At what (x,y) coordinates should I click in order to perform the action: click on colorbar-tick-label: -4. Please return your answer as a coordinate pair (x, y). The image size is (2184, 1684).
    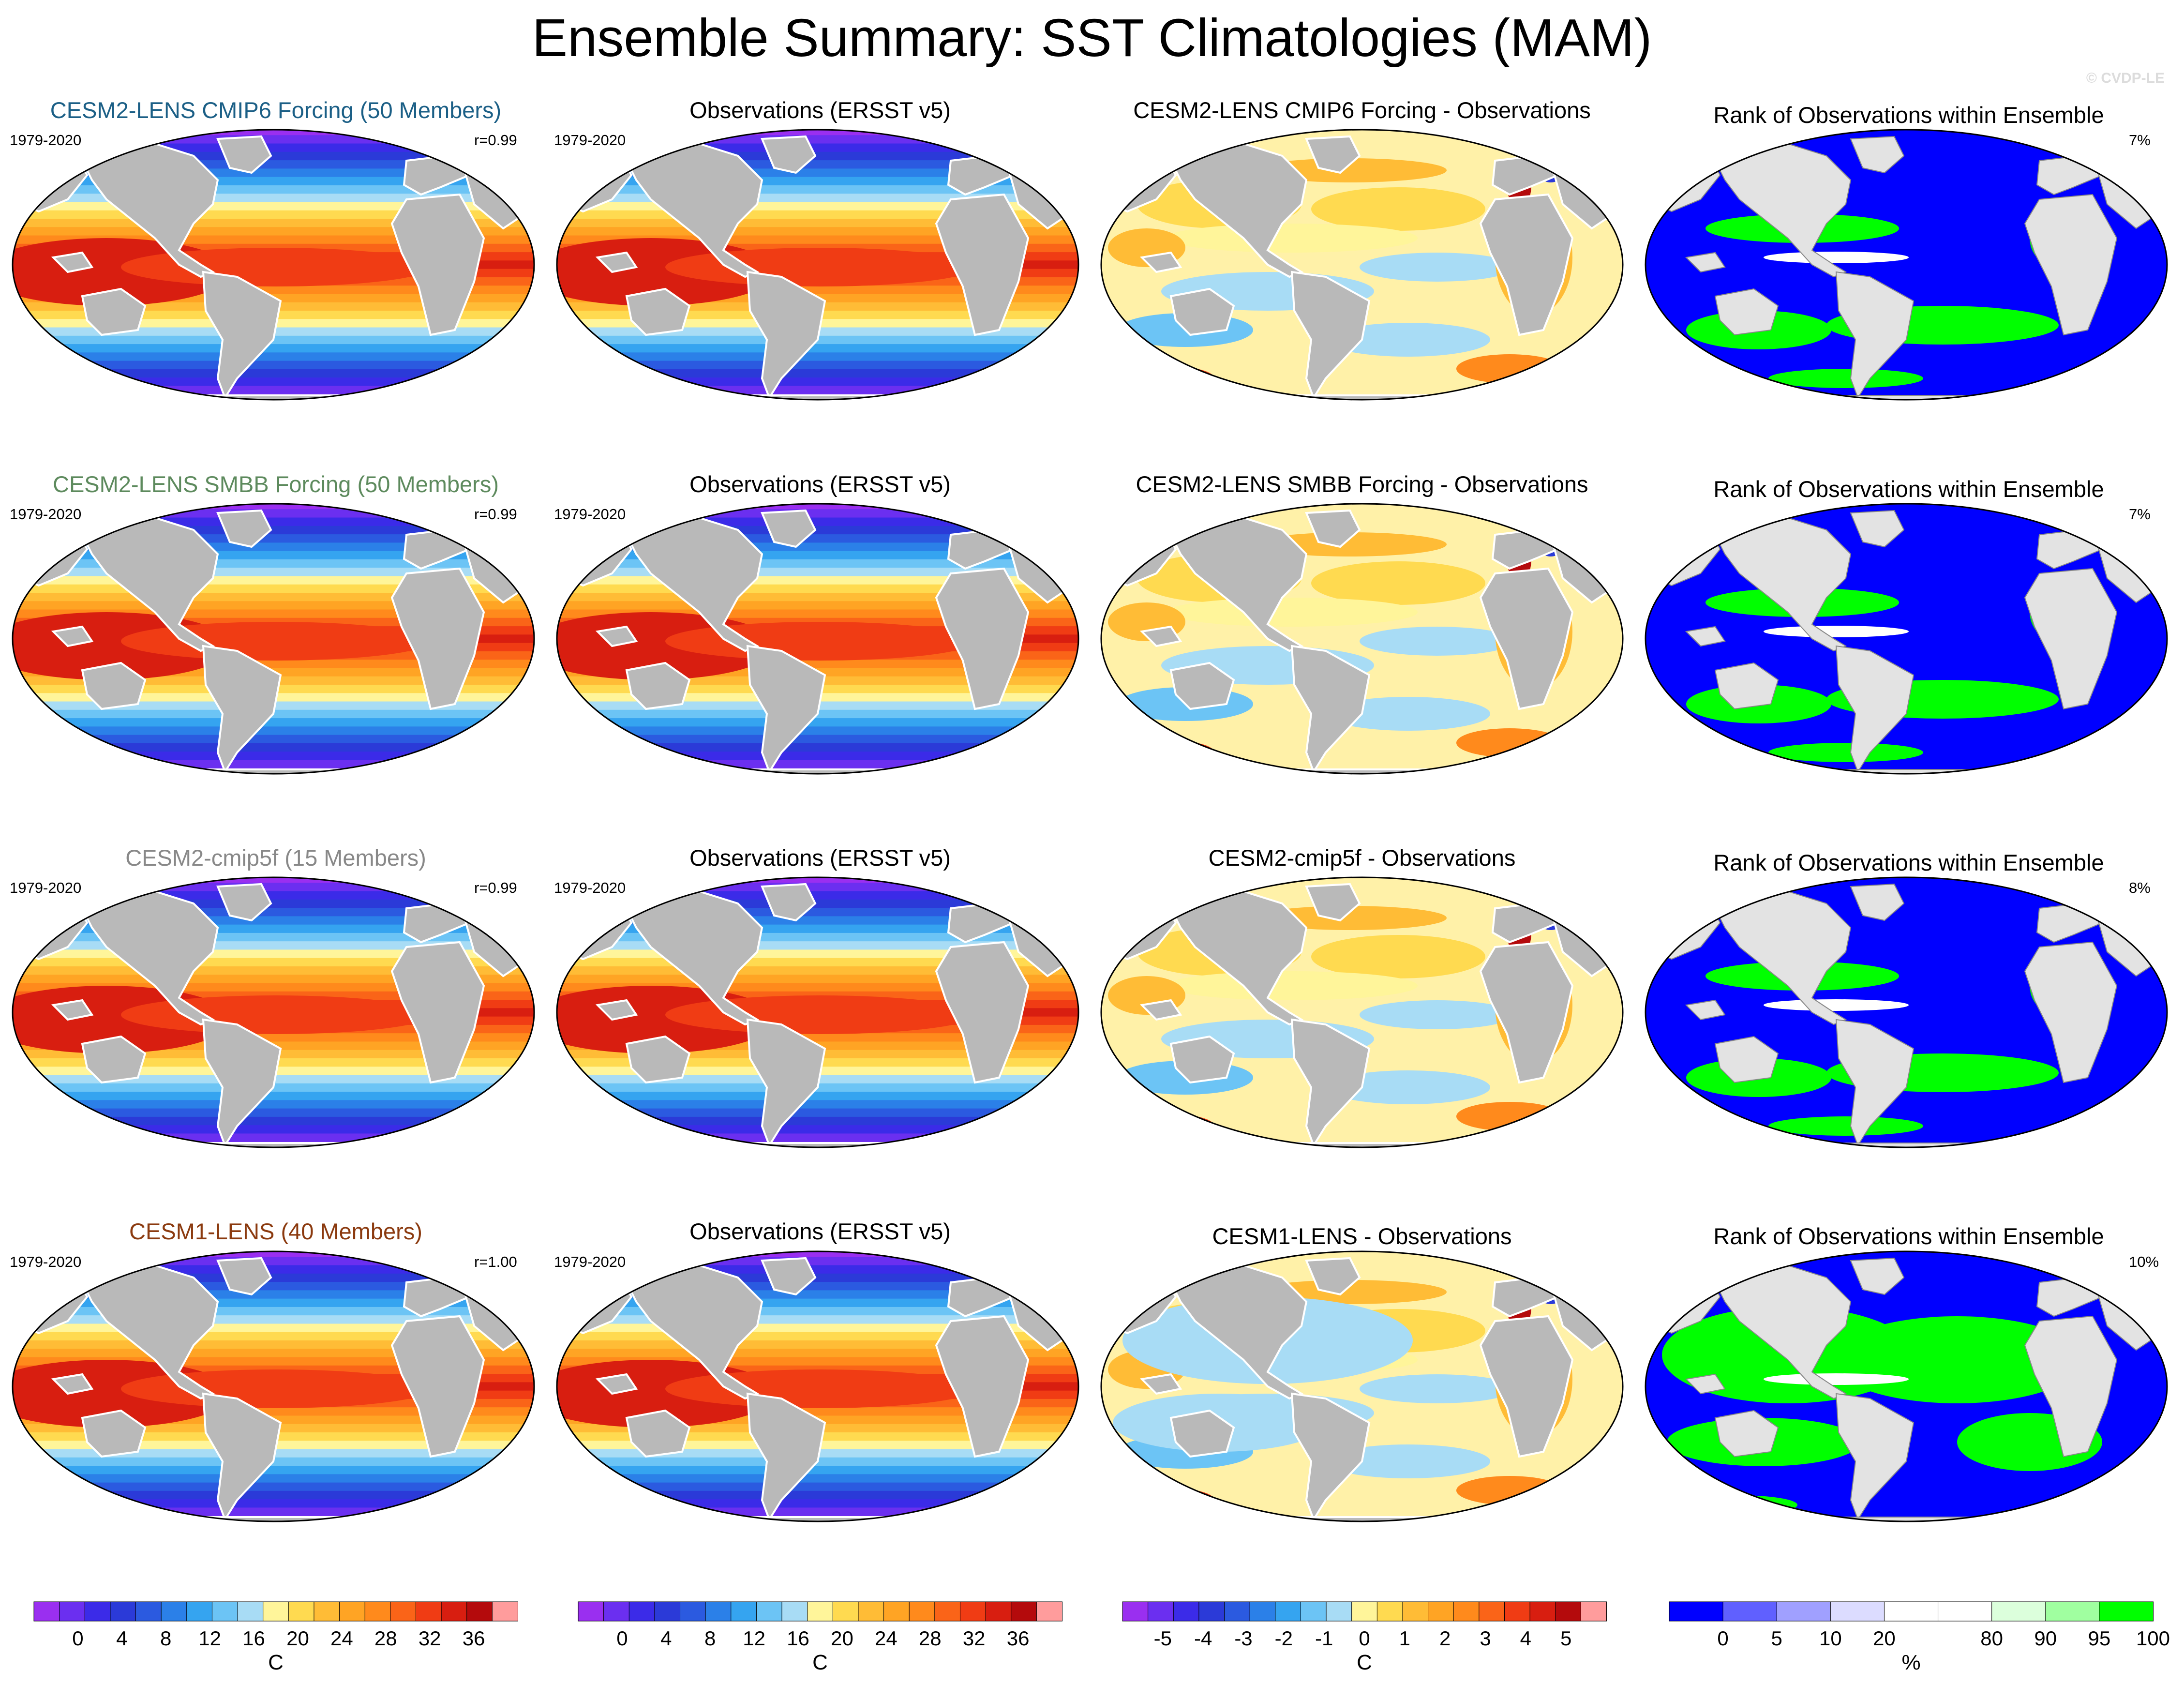
    Looking at the image, I should click on (1203, 1638).